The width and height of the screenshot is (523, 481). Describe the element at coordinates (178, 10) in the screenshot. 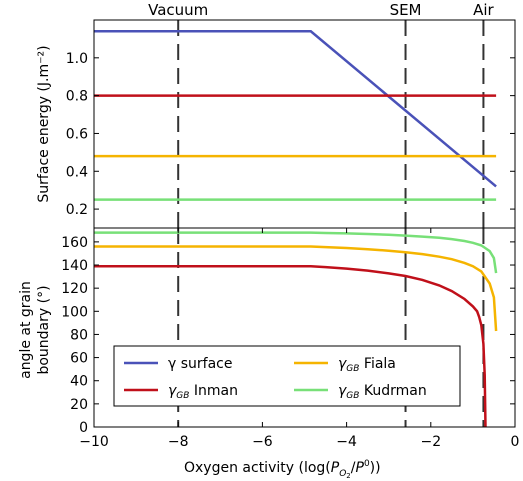

I see `reference-label-vacuum: Vacuum` at that location.